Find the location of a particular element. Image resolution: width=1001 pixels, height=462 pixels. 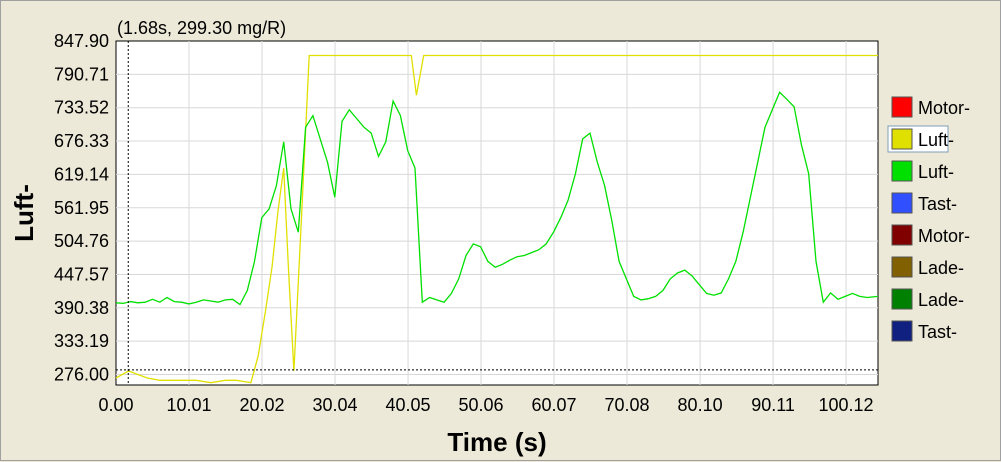

y-tick-label: 619.14 is located at coordinates (81, 174).